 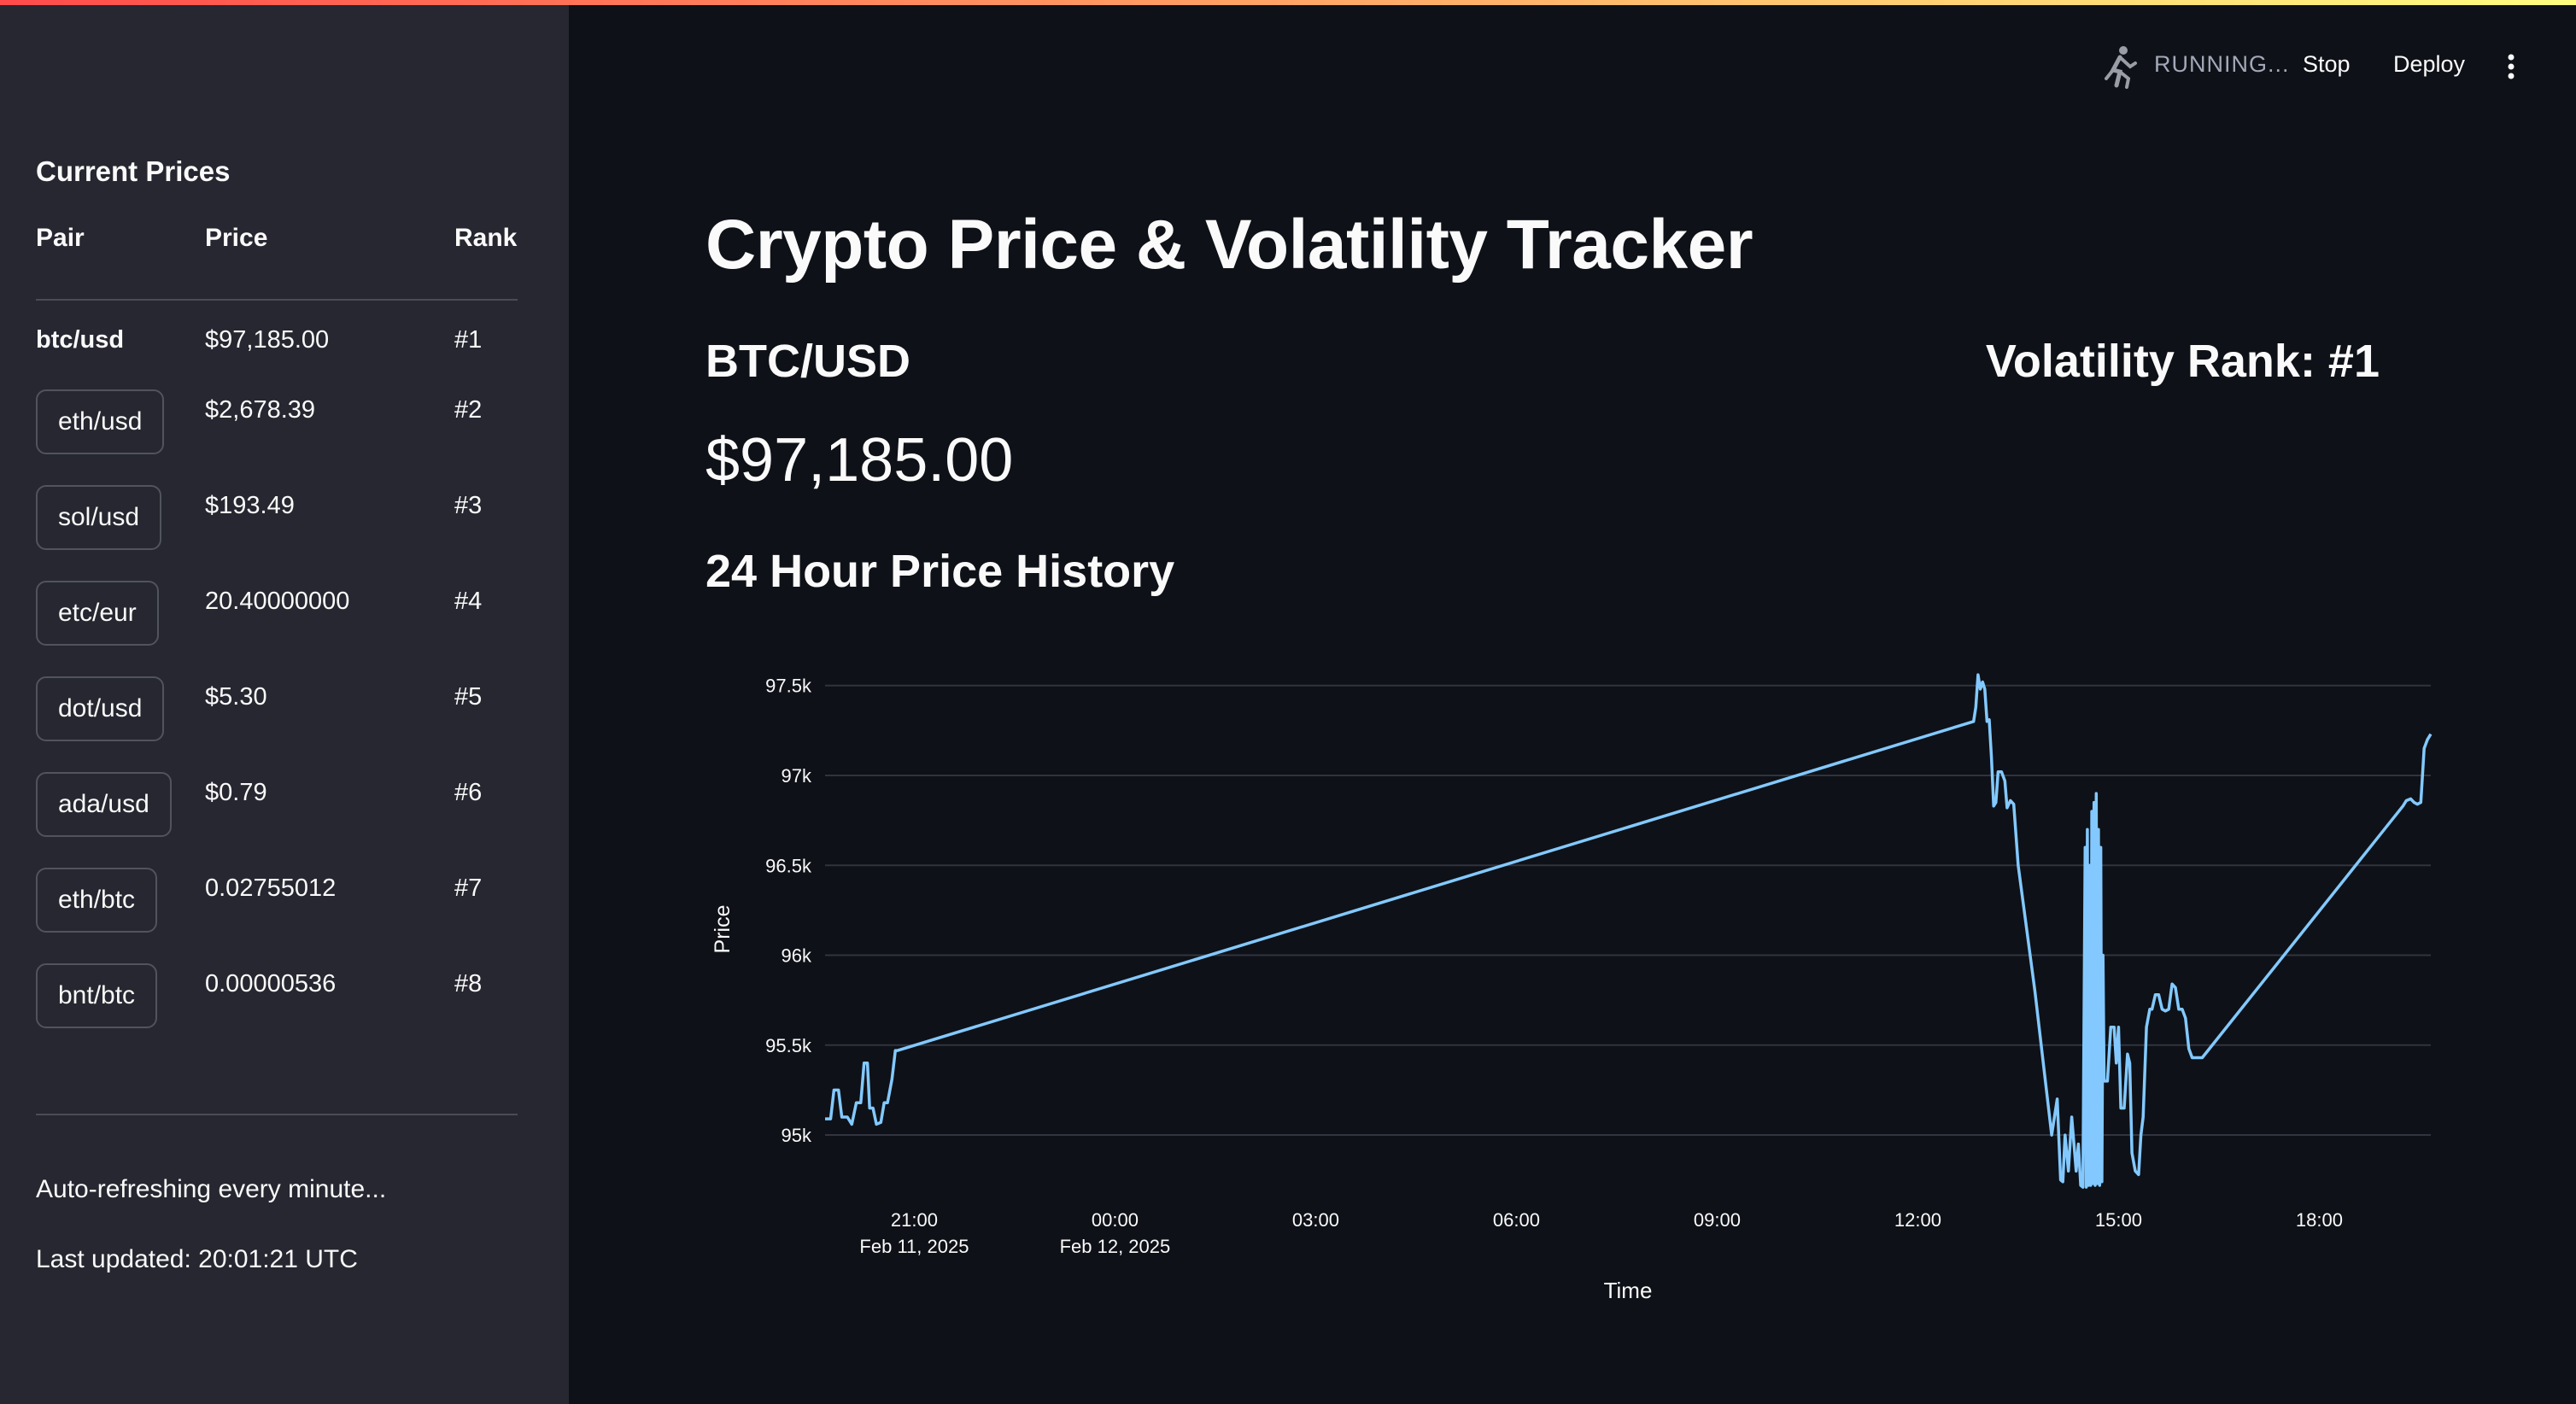 What do you see at coordinates (468, 697) in the screenshot?
I see `rank-cell: #5` at bounding box center [468, 697].